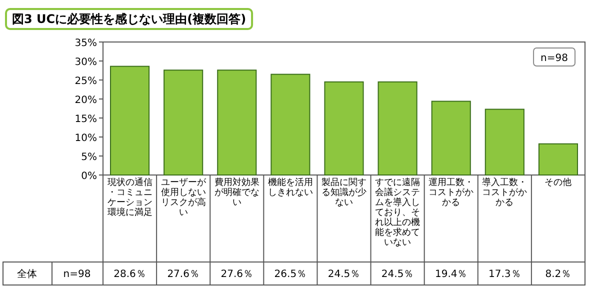 The width and height of the screenshot is (590, 295). What do you see at coordinates (85, 100) in the screenshot?
I see `y-tick-label: 20%` at bounding box center [85, 100].